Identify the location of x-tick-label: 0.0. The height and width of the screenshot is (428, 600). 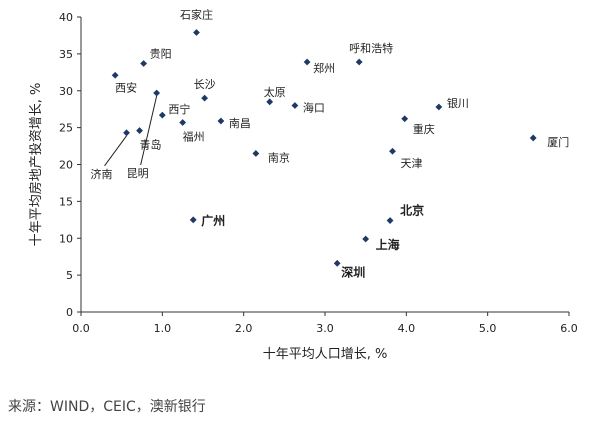
(81, 328).